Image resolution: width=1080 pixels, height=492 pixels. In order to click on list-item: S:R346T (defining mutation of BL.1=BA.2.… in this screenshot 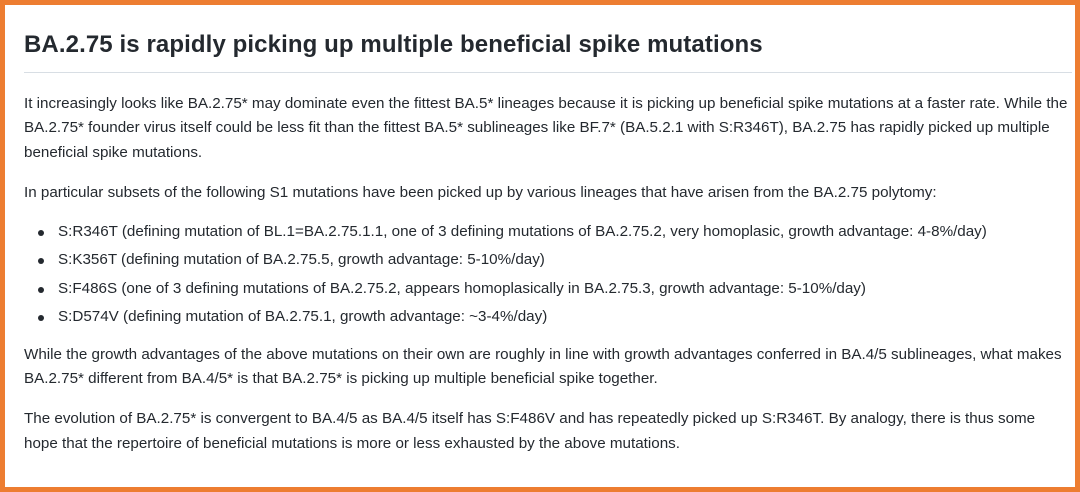, I will do `click(555, 232)`.